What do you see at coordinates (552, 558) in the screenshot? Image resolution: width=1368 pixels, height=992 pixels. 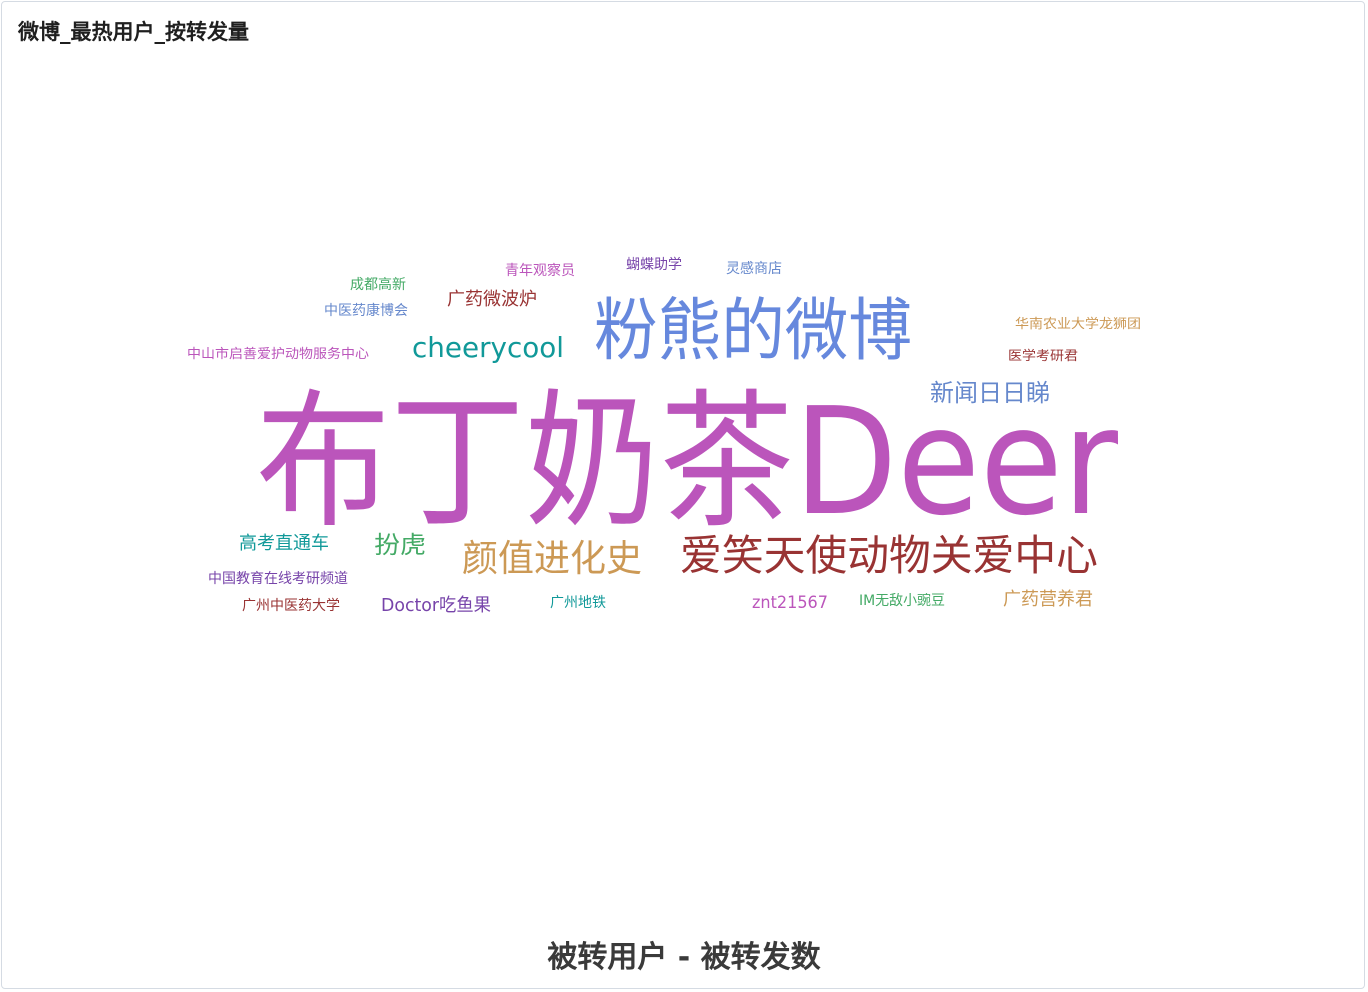 I see `word-cloud-term: 颜值进化史` at bounding box center [552, 558].